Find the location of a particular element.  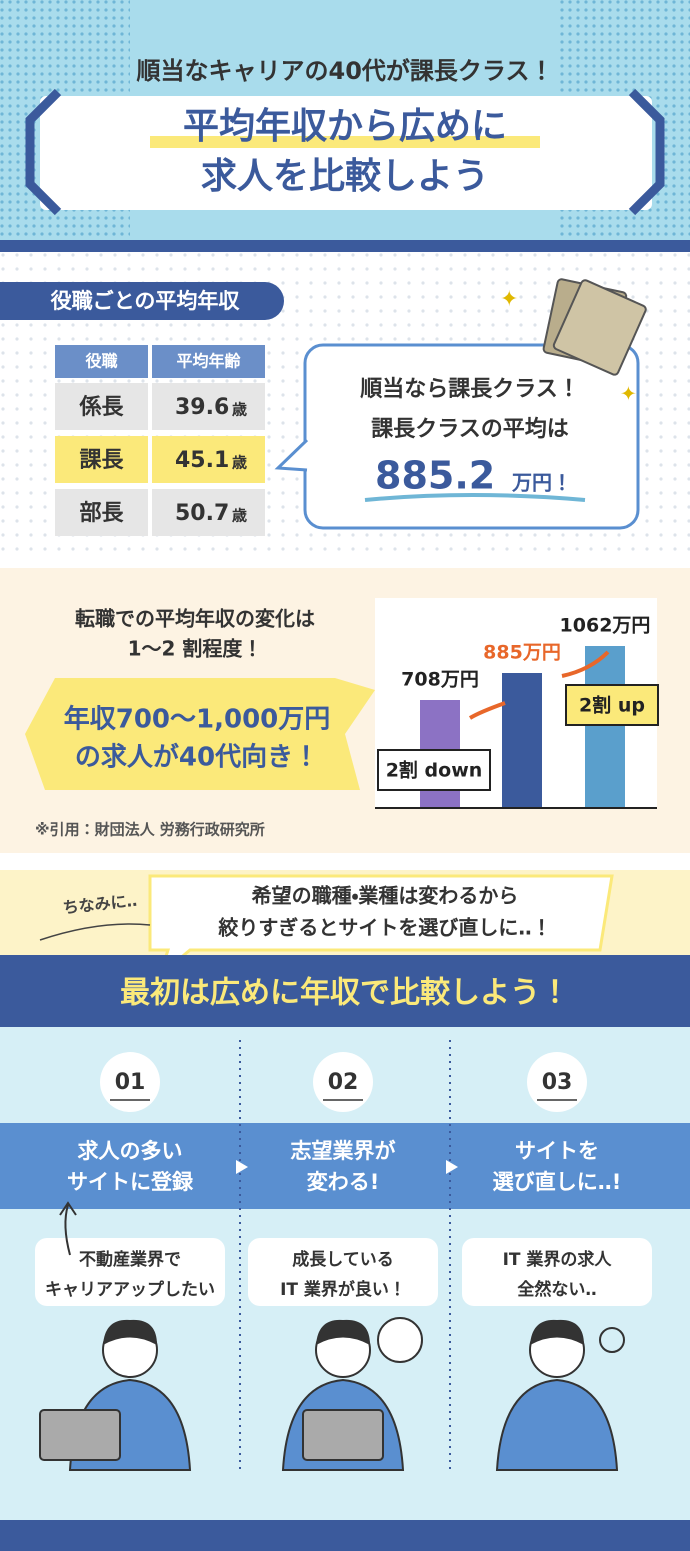

pointer-arrow is located at coordinates (68, 1228).